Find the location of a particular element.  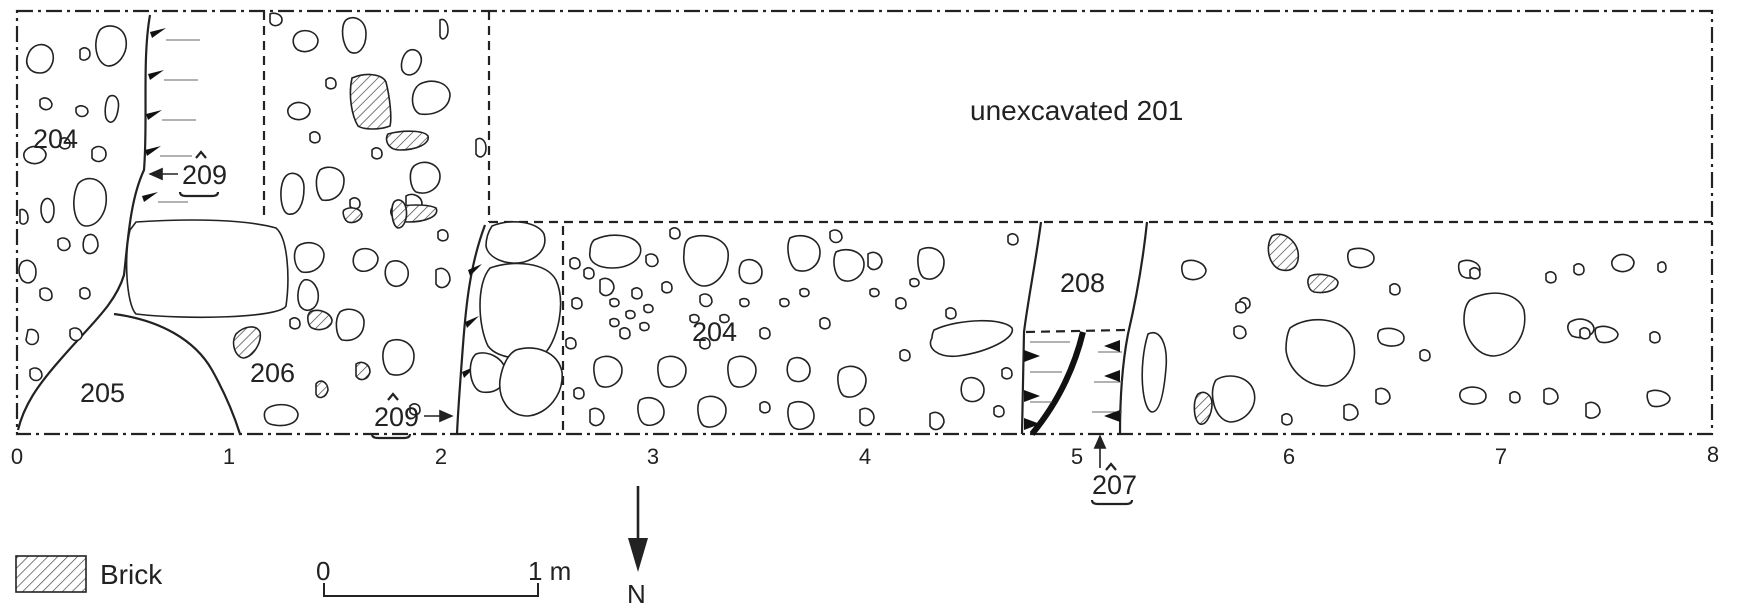

metre-axis: 0 1 2 3 4 5 6 7 8 is located at coordinates (865, 455).